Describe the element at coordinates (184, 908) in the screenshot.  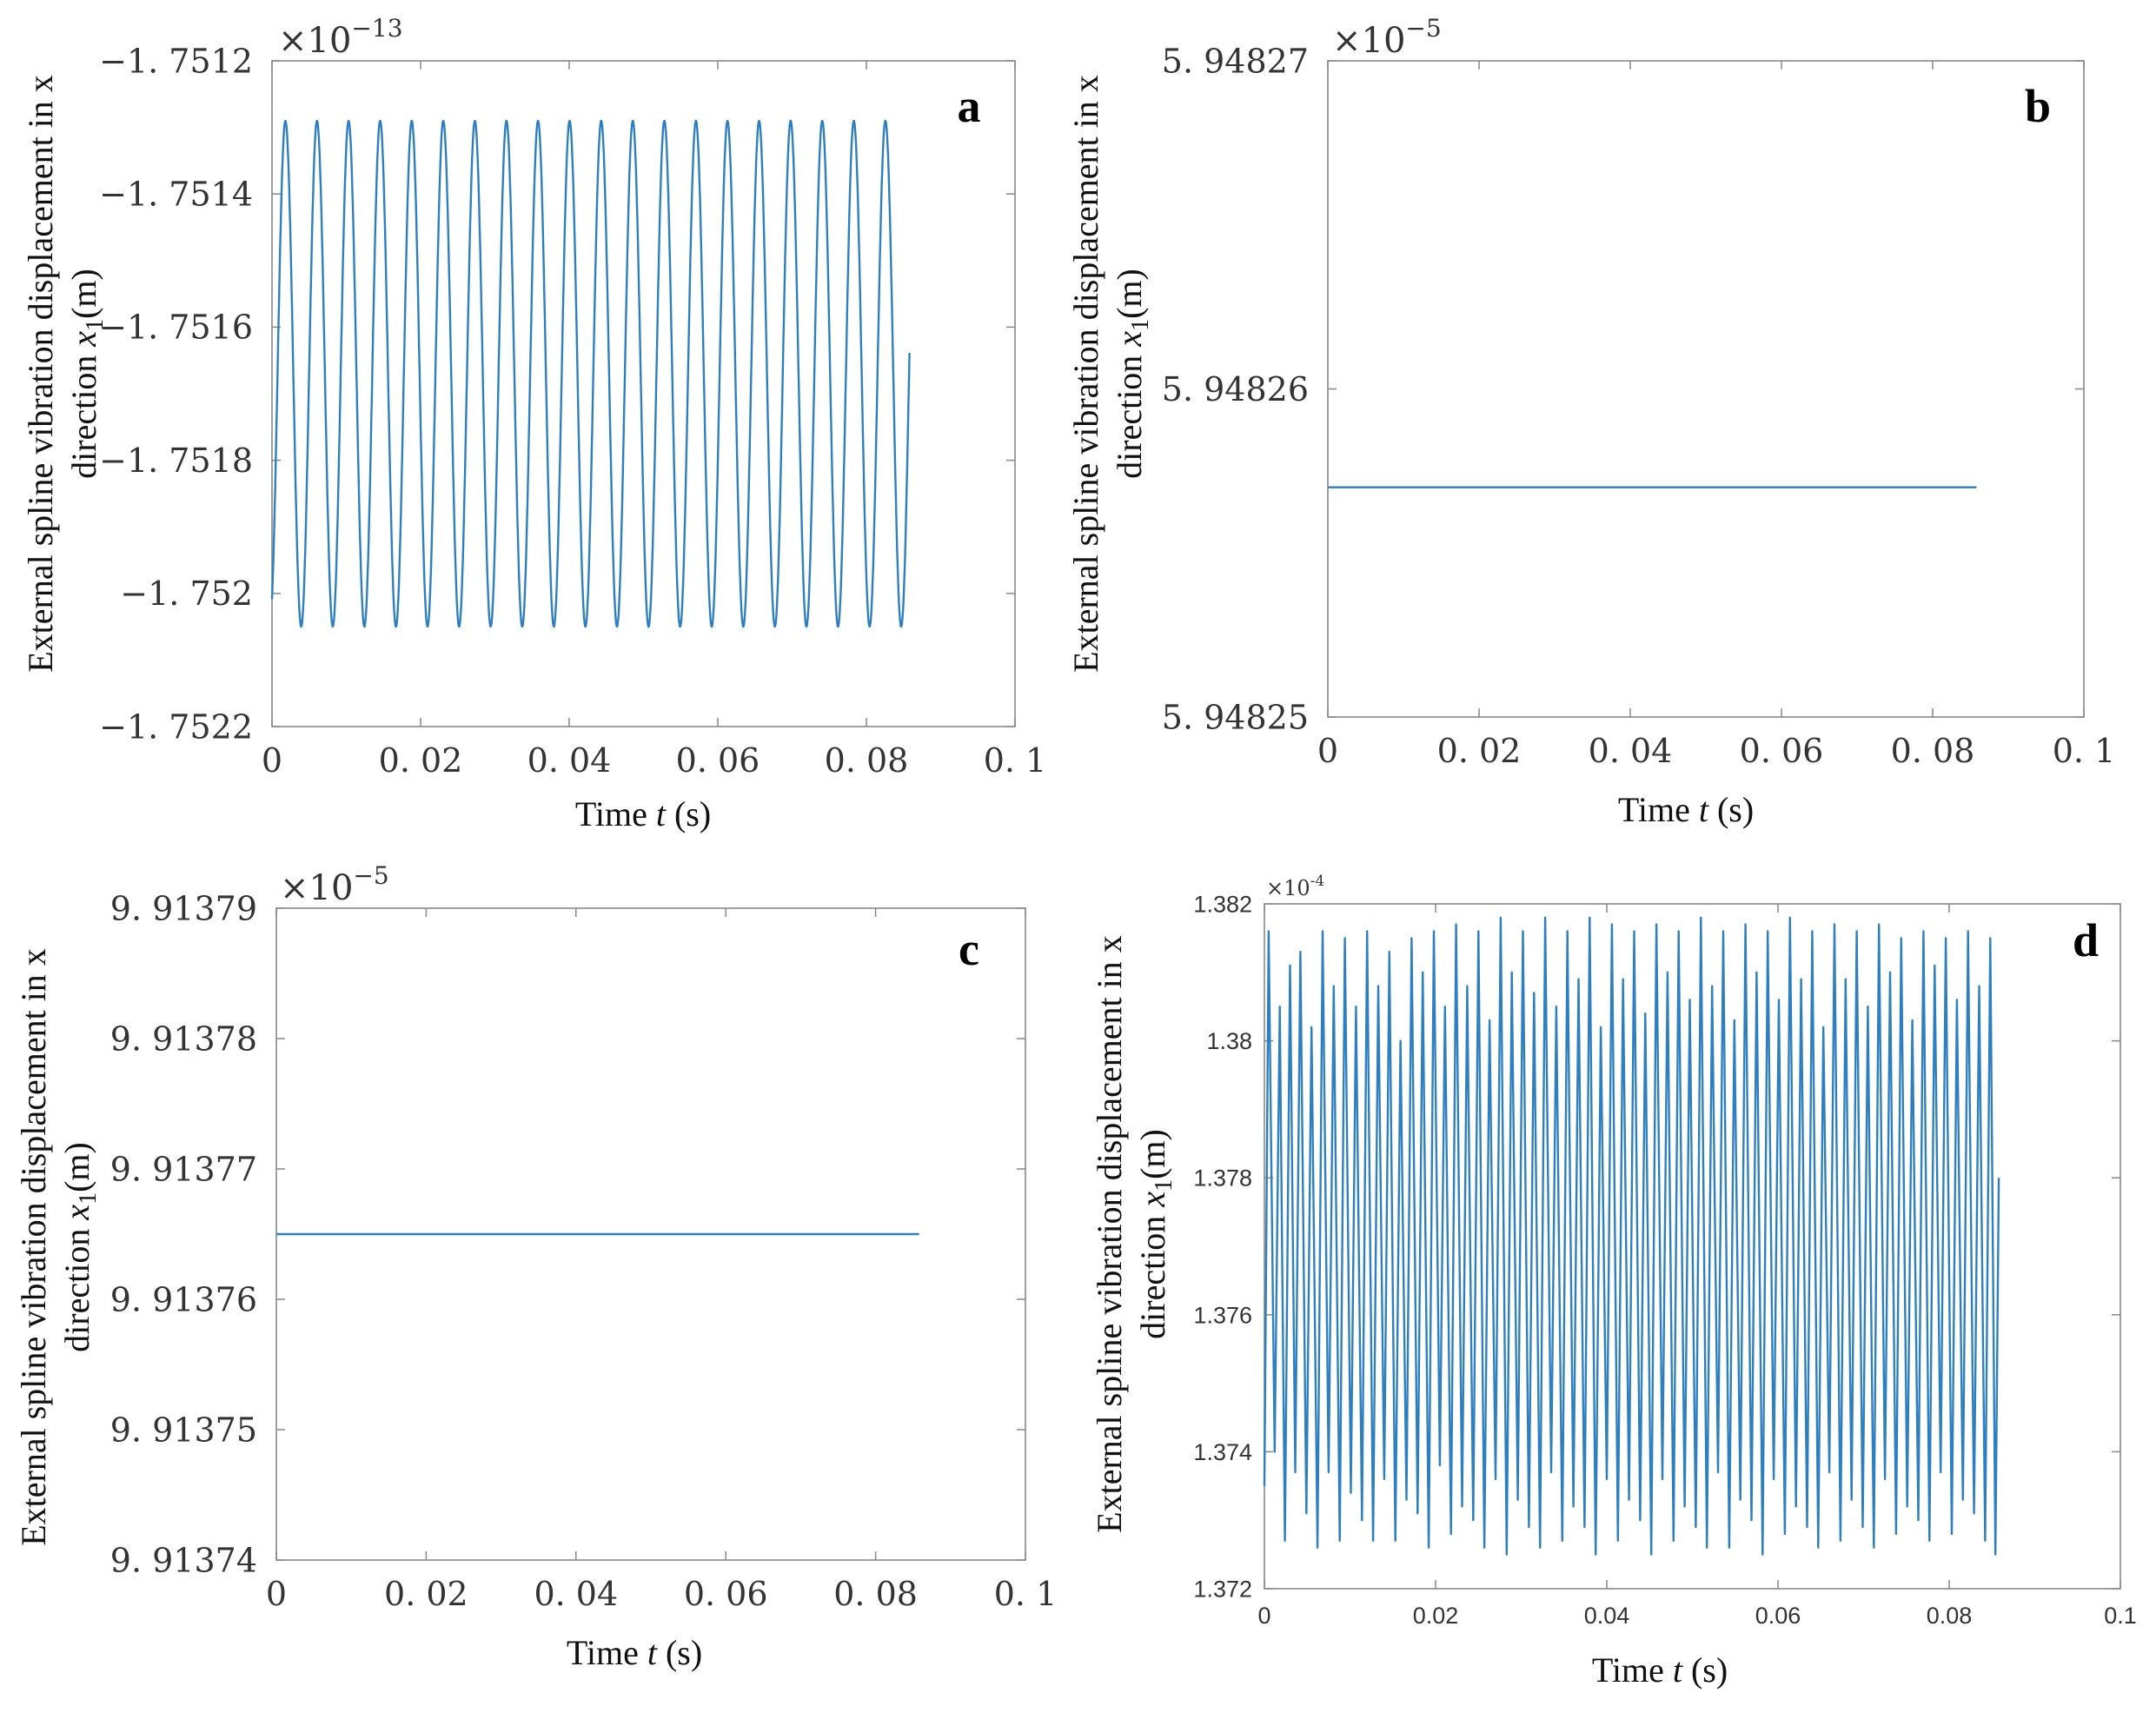
I see `y-tick-label: 9. 91379` at that location.